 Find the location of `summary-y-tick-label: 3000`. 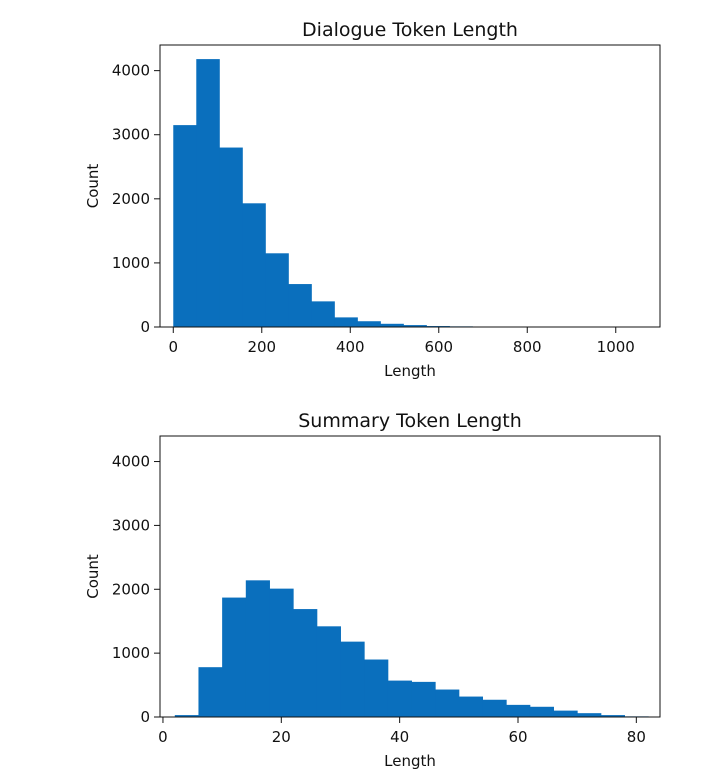

summary-y-tick-label: 3000 is located at coordinates (131, 525).